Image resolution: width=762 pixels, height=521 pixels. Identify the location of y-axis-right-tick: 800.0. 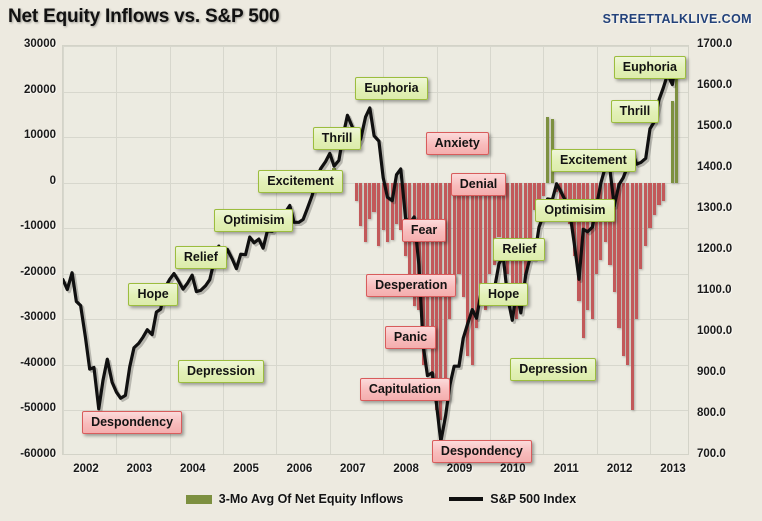
(711, 413).